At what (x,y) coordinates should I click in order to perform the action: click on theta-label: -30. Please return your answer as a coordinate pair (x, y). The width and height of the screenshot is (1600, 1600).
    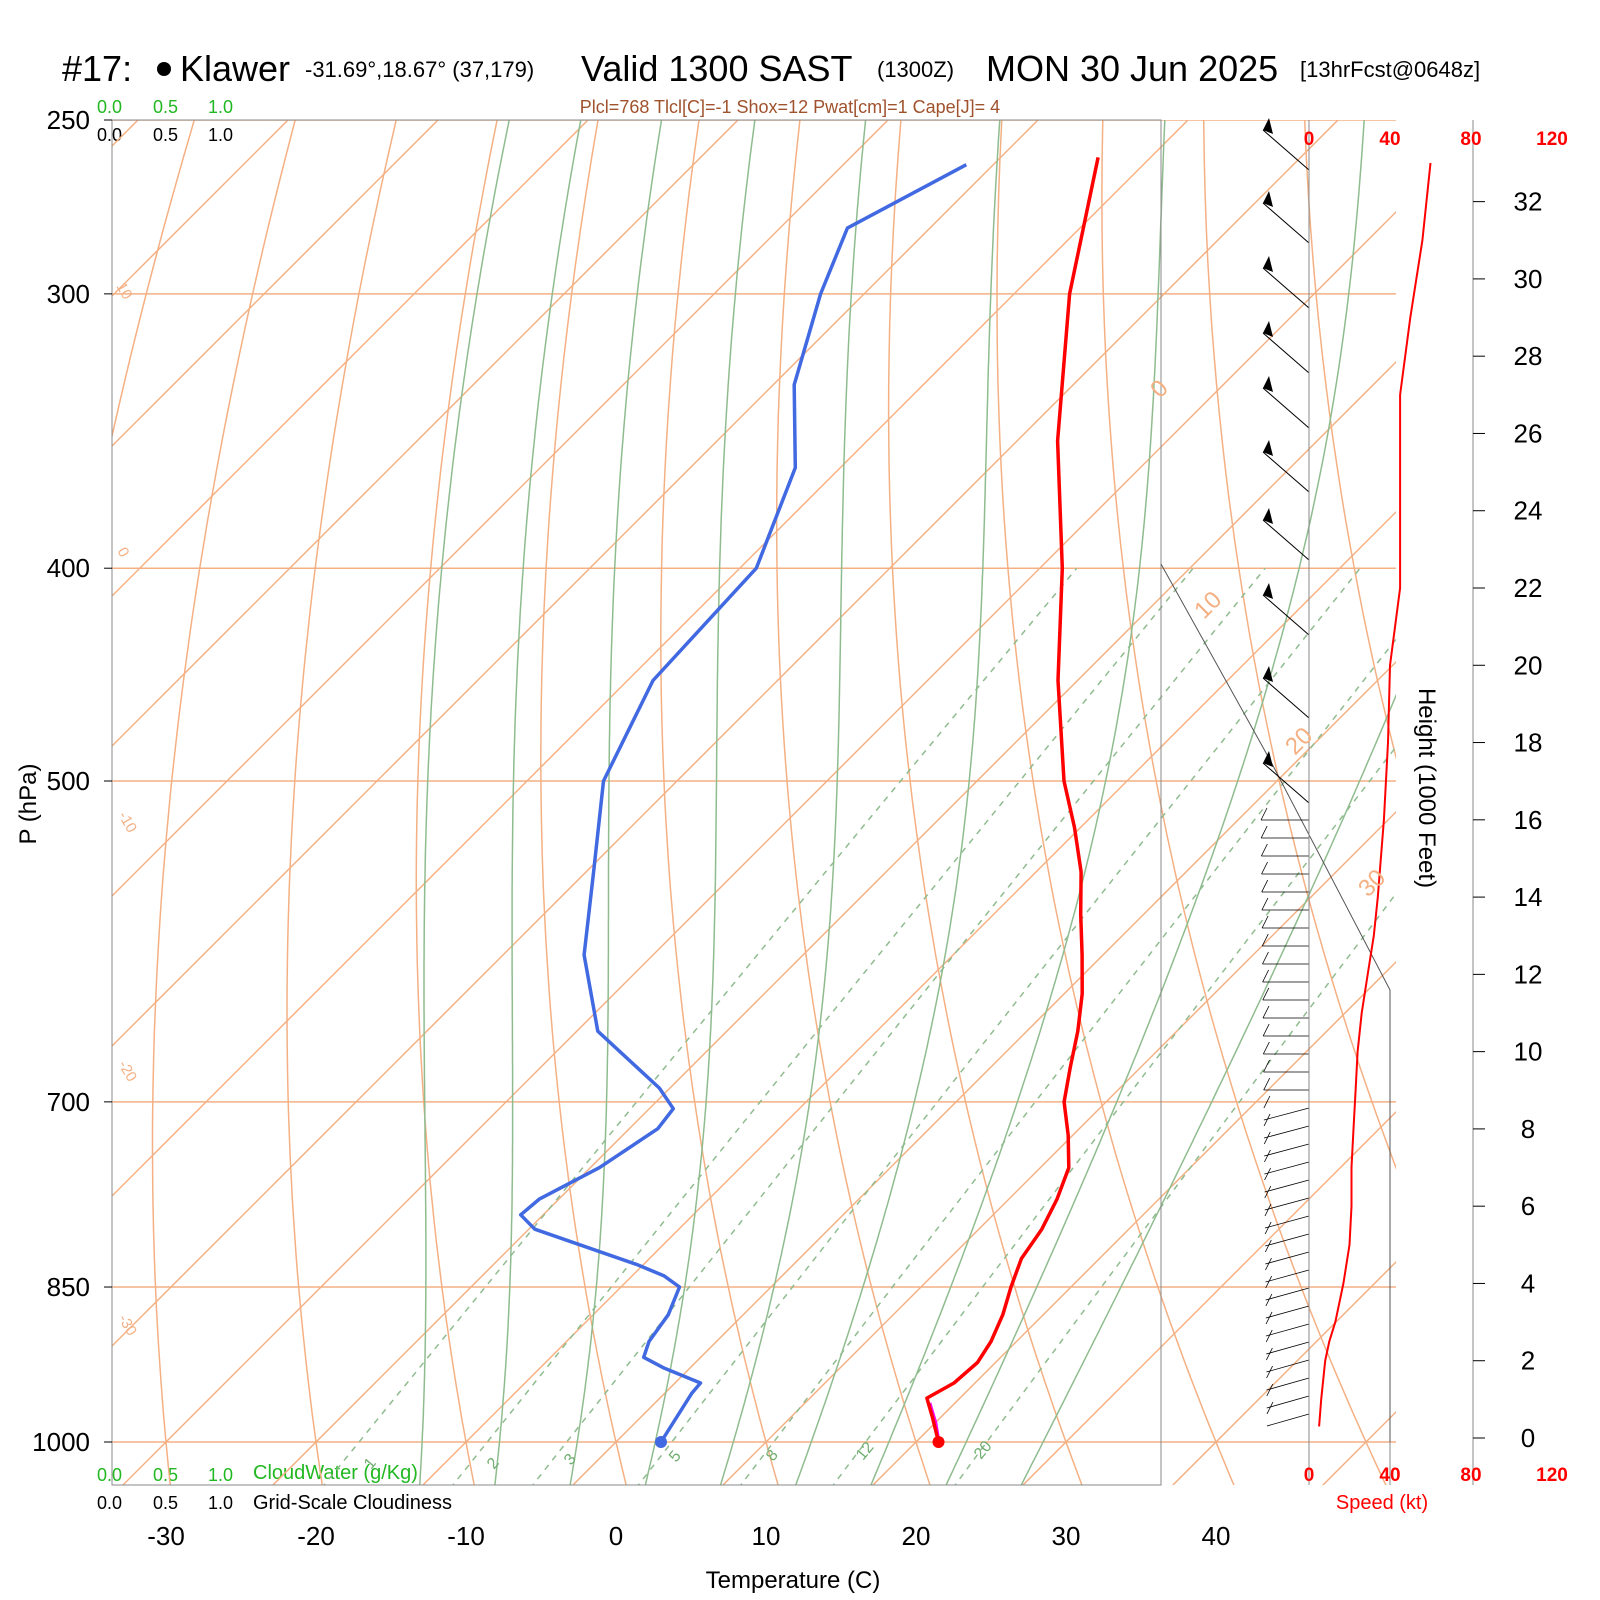
    Looking at the image, I should click on (128, 1325).